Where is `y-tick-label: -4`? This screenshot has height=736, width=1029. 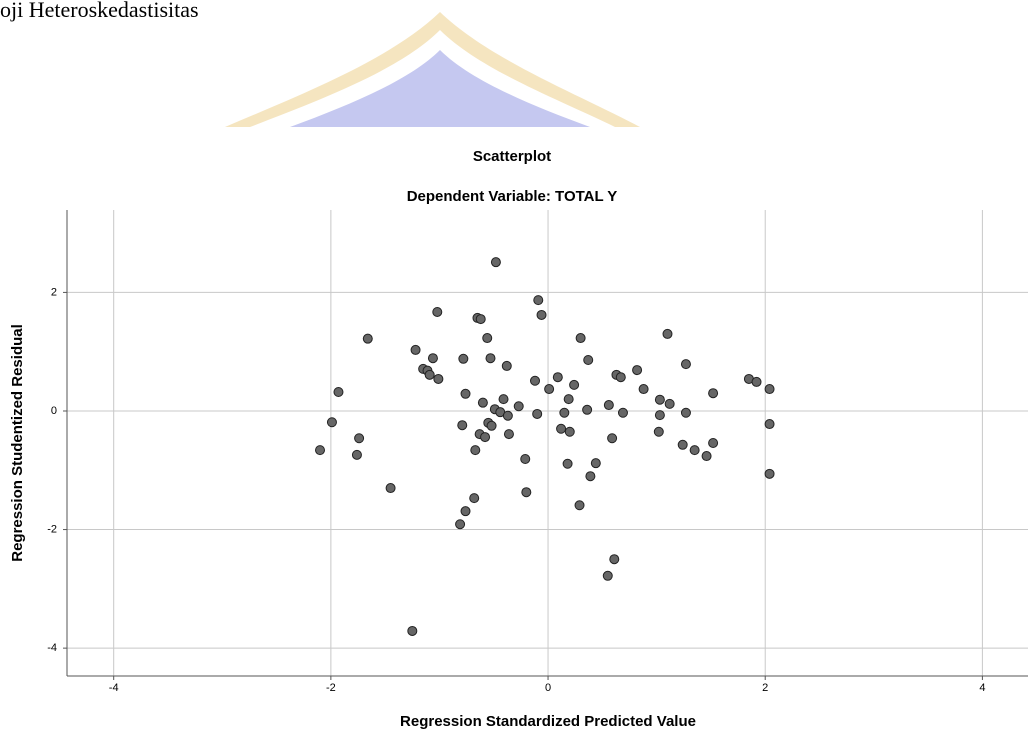
y-tick-label: -4 is located at coordinates (52, 648).